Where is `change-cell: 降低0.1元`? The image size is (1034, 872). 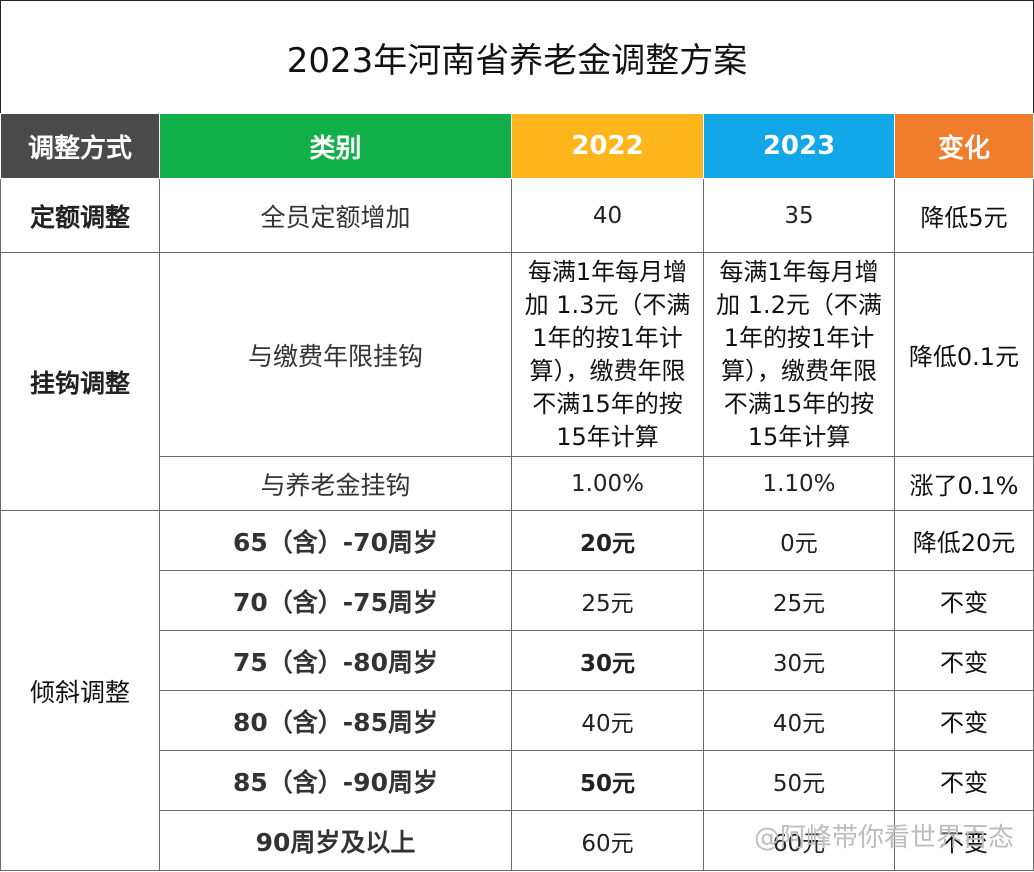
change-cell: 降低0.1元 is located at coordinates (964, 354).